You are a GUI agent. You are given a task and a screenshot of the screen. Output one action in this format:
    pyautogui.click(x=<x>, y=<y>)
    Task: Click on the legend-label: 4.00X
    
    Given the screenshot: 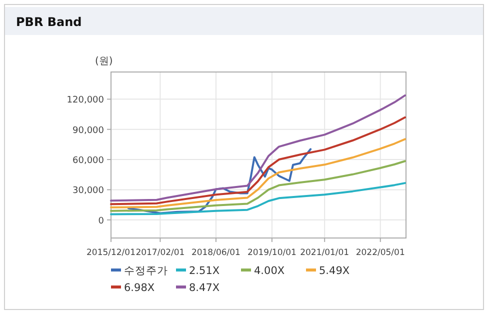 What is the action you would take?
    pyautogui.click(x=269, y=271)
    